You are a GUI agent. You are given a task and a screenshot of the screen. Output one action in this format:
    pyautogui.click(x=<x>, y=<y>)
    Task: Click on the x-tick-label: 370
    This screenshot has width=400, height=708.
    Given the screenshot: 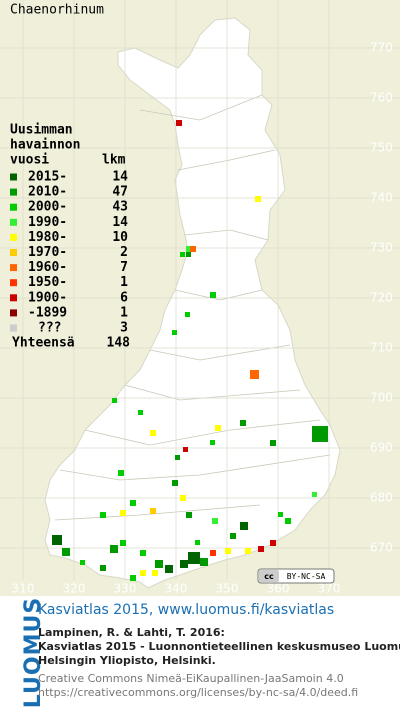 What is the action you would take?
    pyautogui.click(x=329, y=589)
    